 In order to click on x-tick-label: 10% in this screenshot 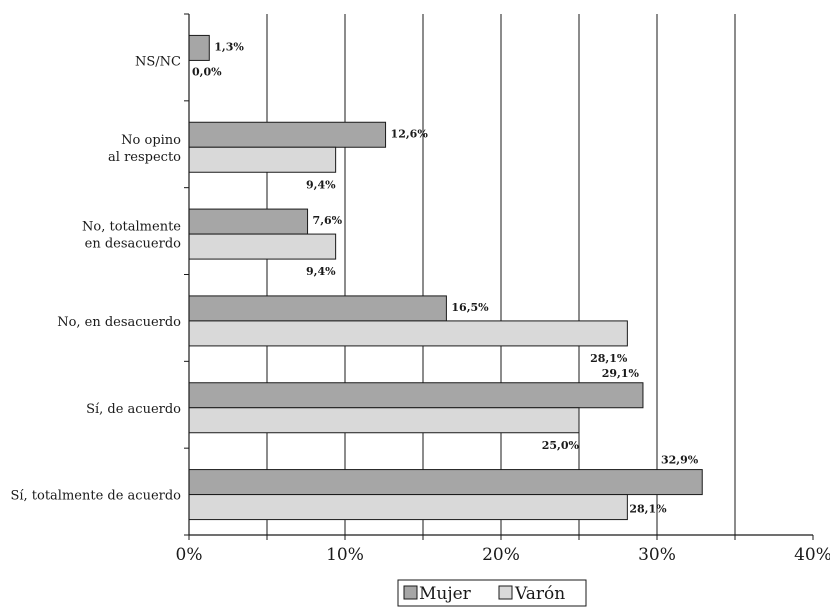, I will do `click(345, 555)`.